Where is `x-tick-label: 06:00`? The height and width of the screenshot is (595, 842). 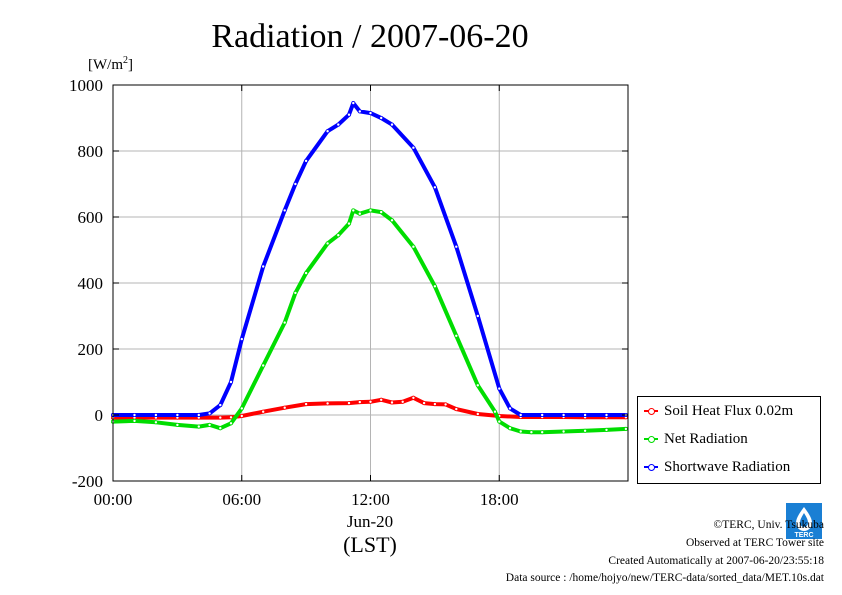 x-tick-label: 06:00 is located at coordinates (241, 499).